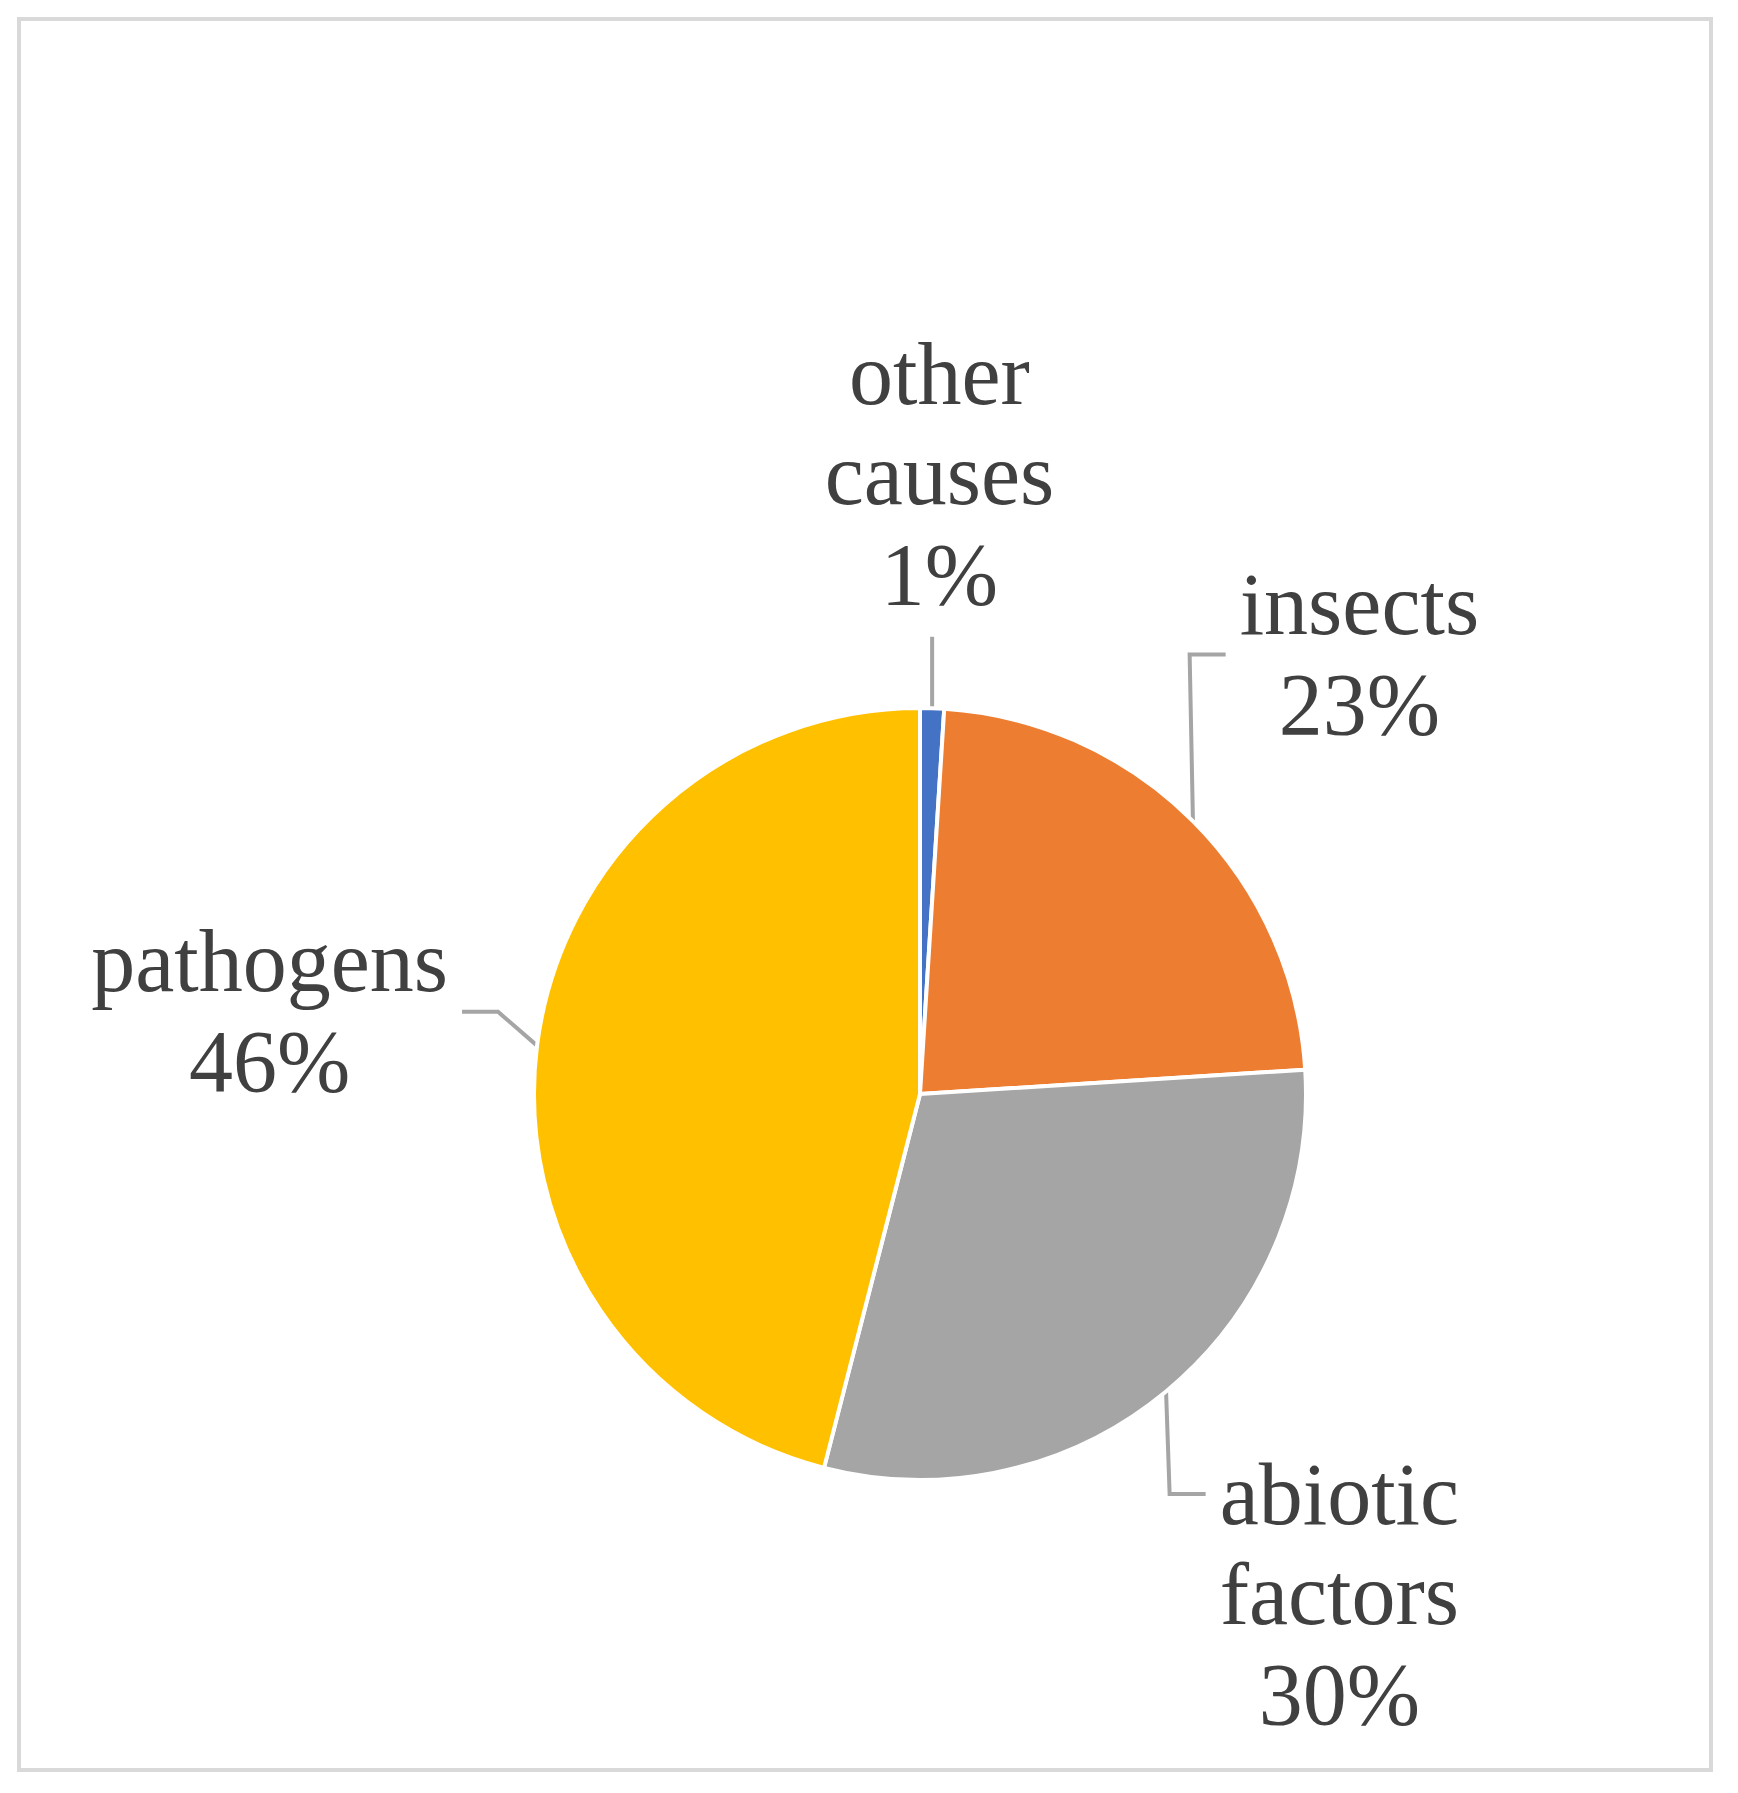 This screenshot has height=1793, width=1738. What do you see at coordinates (1359, 705) in the screenshot?
I see `data-label: 23%` at bounding box center [1359, 705].